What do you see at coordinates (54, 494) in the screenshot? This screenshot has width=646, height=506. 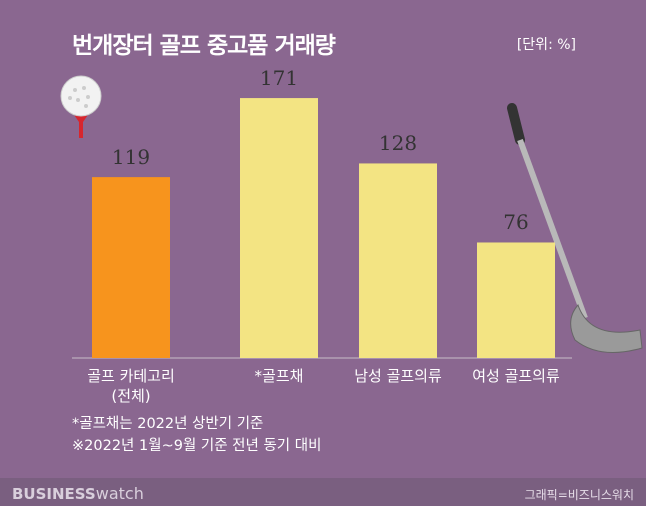 I see `brand: BUSINESS` at bounding box center [54, 494].